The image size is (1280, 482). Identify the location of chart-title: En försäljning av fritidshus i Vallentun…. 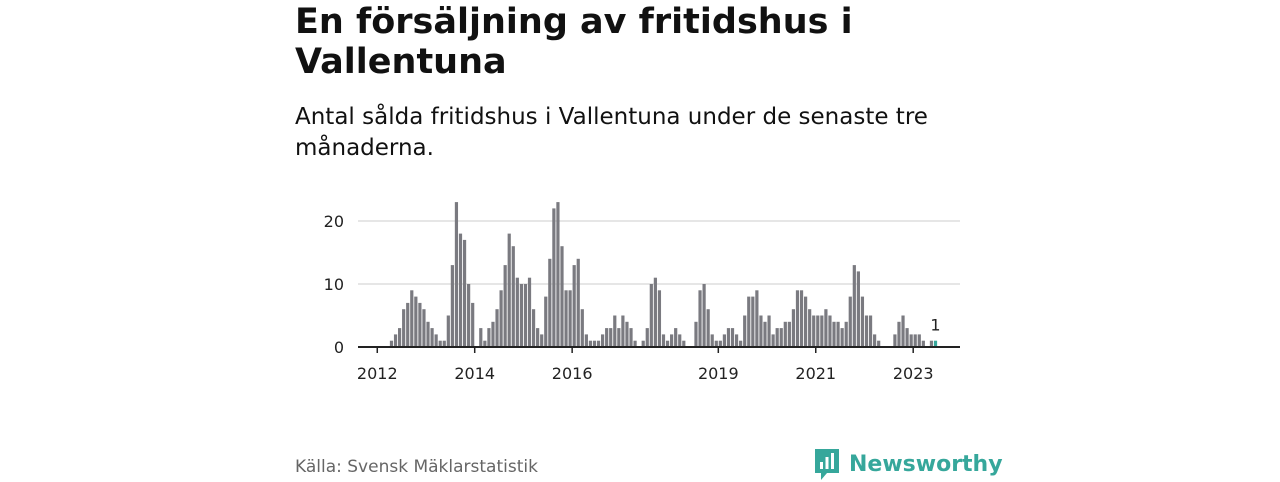
(574, 42).